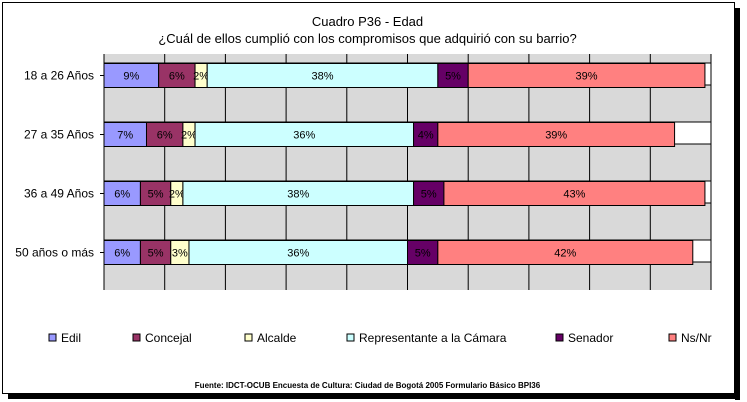 This screenshot has width=747, height=402. I want to click on category-label: 50 años o más, so click(54, 253).